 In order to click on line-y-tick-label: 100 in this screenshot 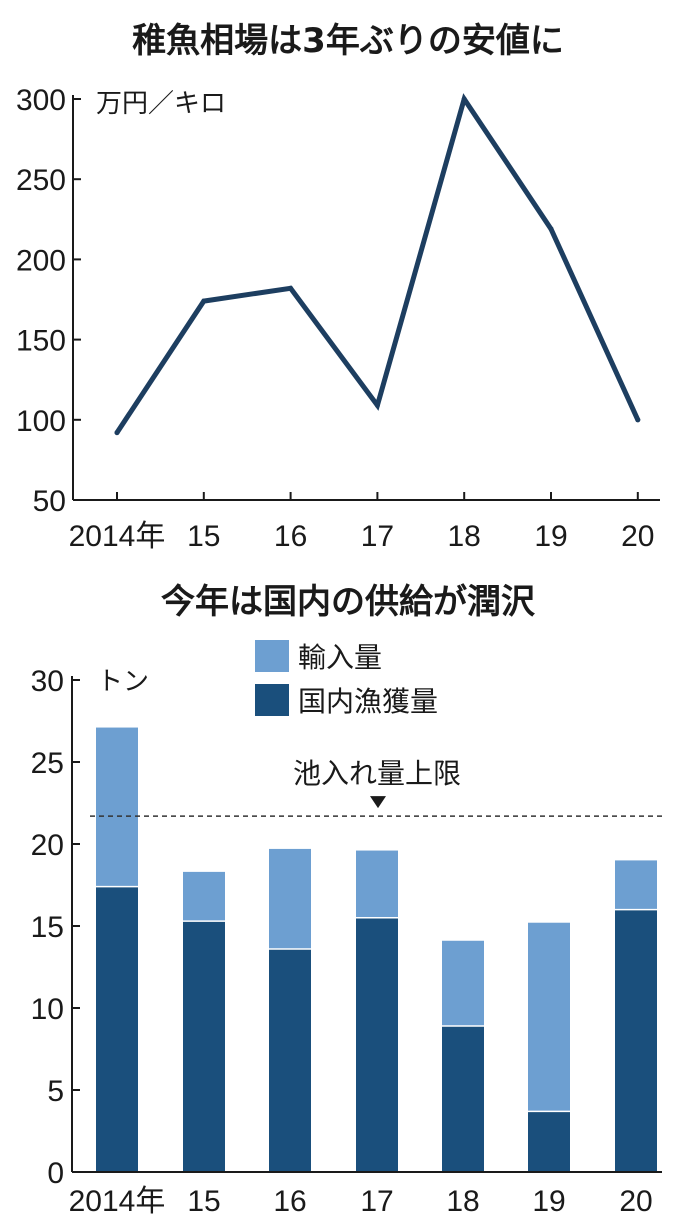, I will do `click(41, 421)`.